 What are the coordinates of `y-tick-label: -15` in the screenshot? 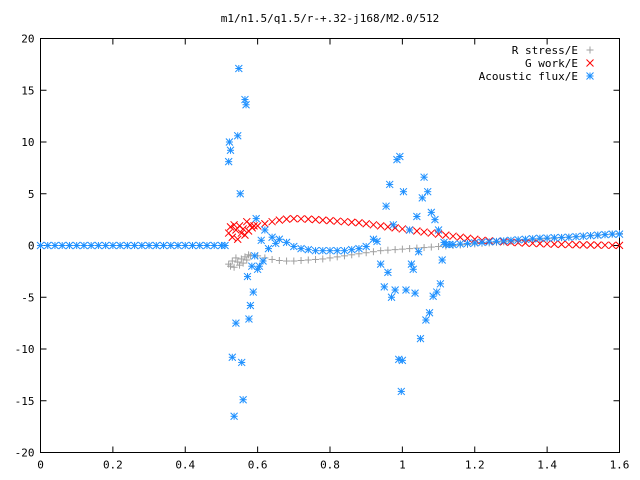 It's located at (25, 401).